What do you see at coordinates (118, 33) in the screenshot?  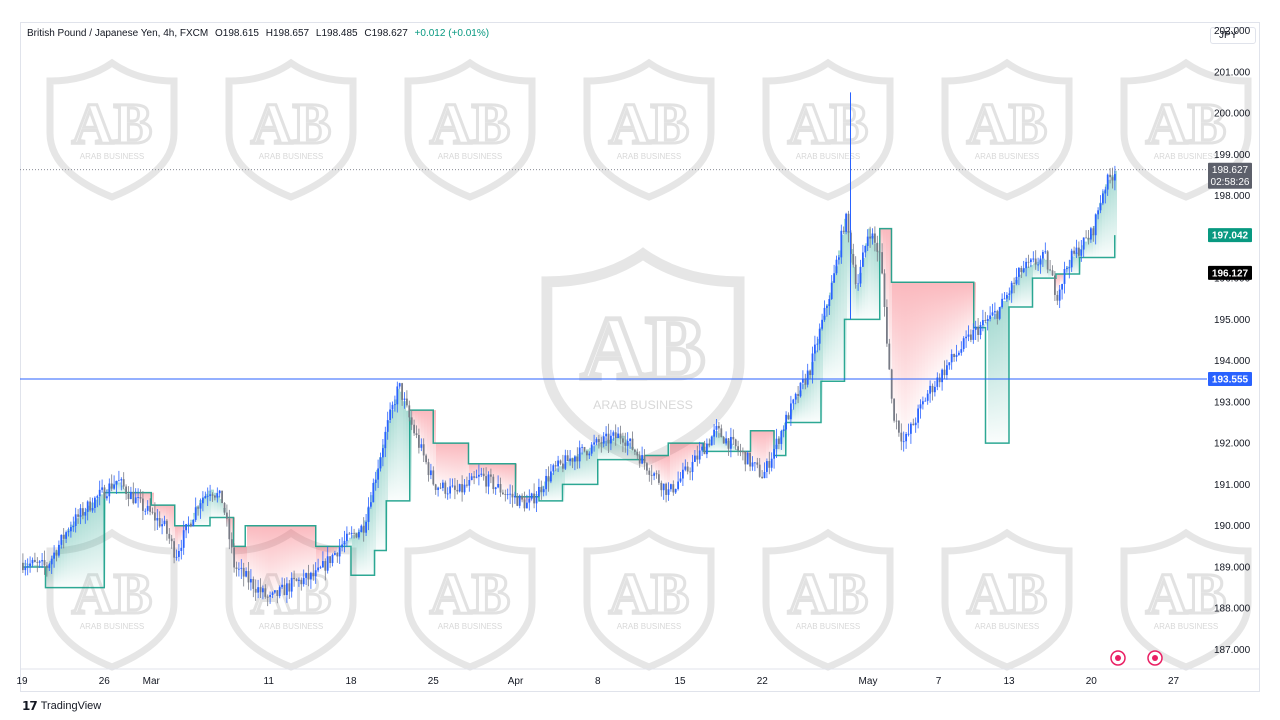 I see `symbol-title: British Pound / Japanese Yen, 4h, FXCM` at bounding box center [118, 33].